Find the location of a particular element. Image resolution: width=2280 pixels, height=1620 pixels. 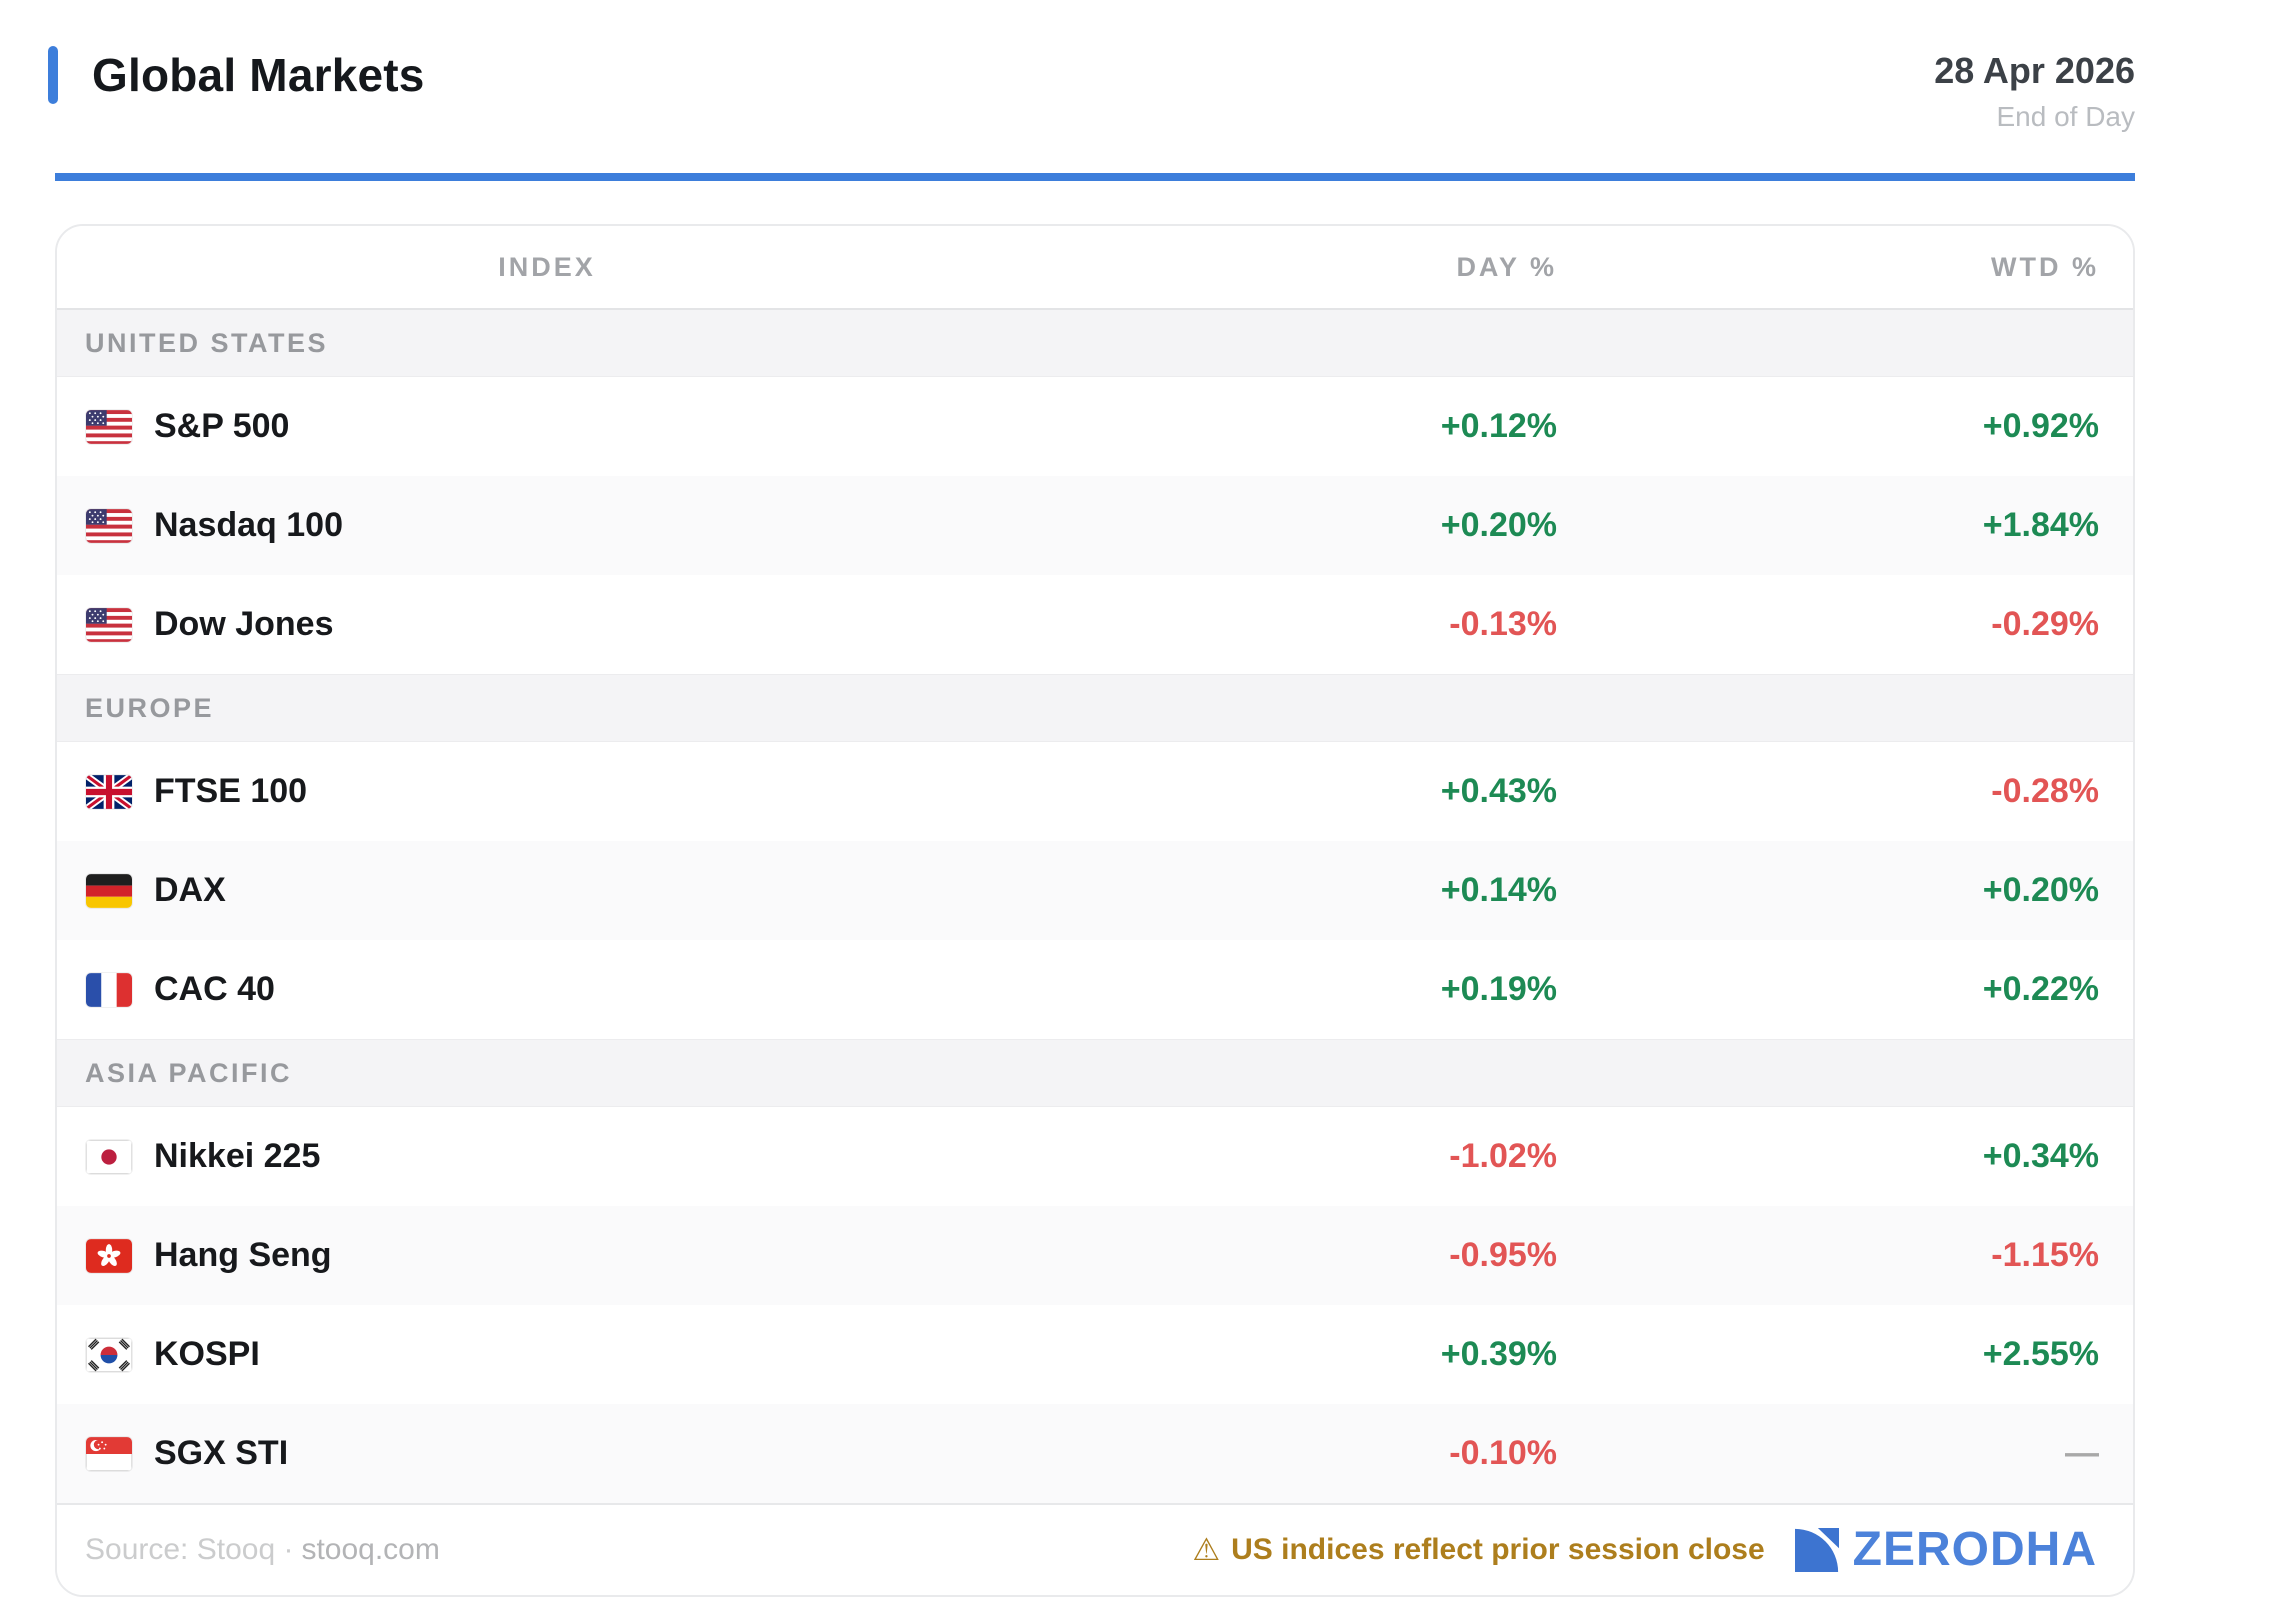

index-cell: S&P 500 is located at coordinates (547, 427).